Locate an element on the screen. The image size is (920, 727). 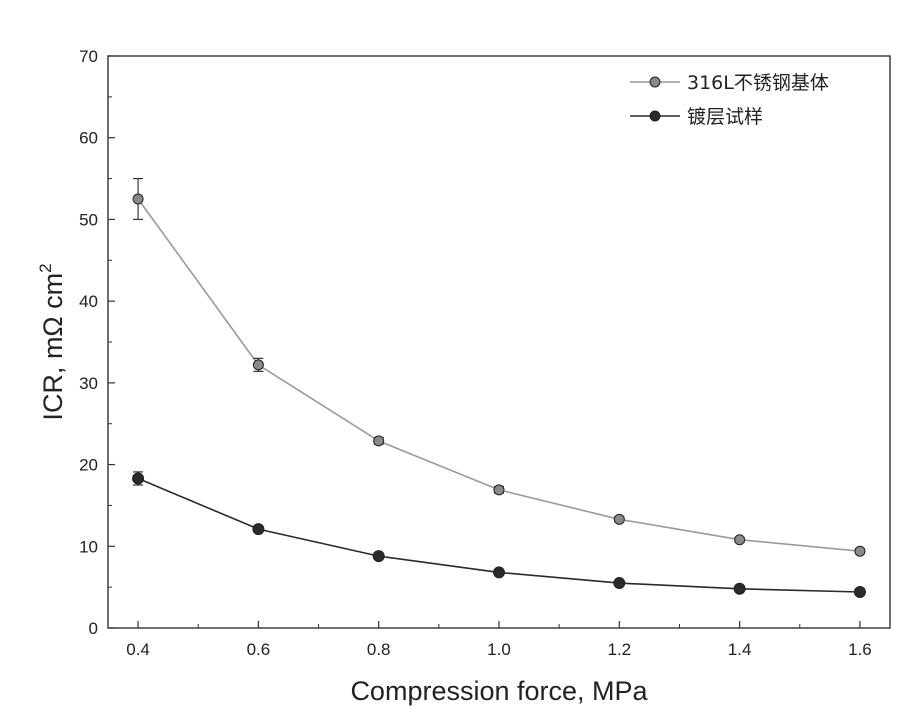
x-tick-label: 0.4 is located at coordinates (138, 649).